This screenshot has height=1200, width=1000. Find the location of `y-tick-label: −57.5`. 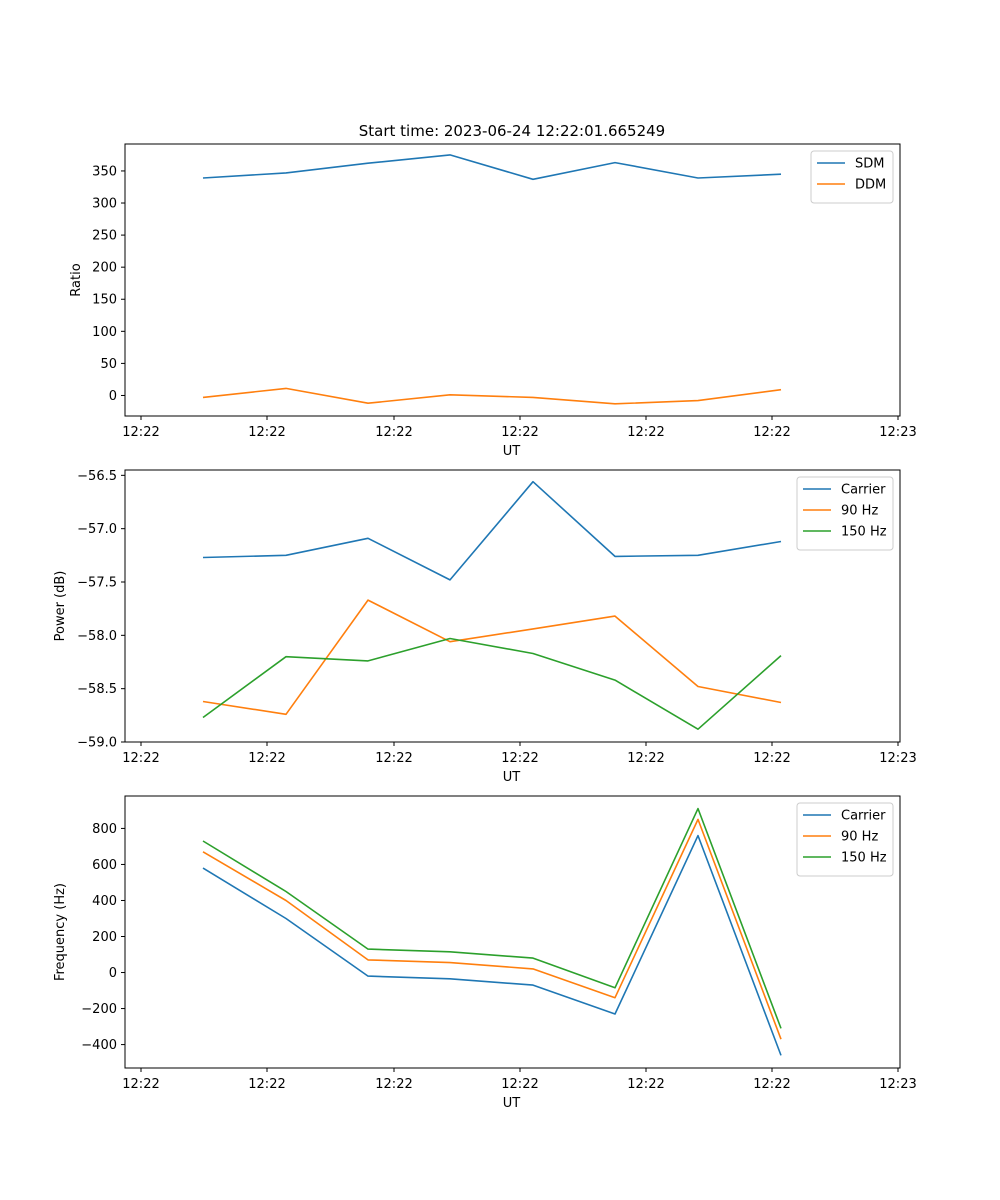

y-tick-label: −57.5 is located at coordinates (97, 583).